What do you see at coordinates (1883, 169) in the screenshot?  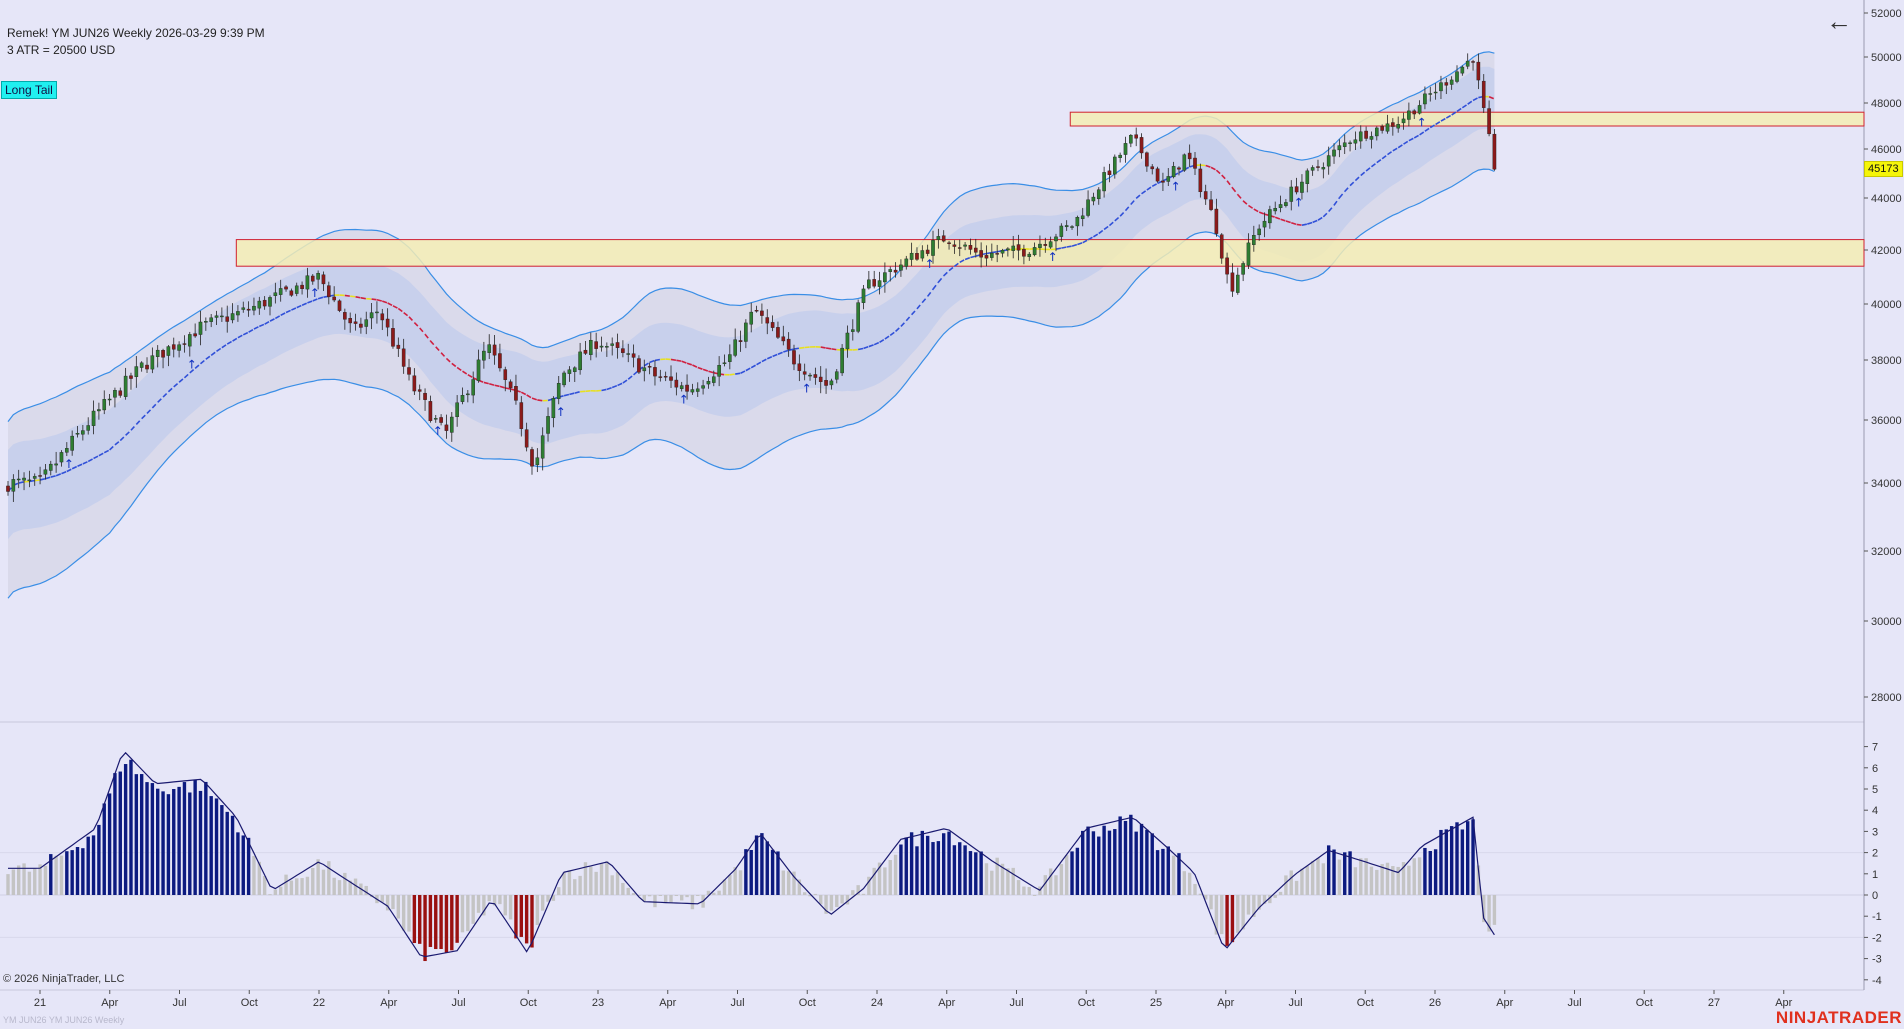 I see `last-price-tag: 45173` at bounding box center [1883, 169].